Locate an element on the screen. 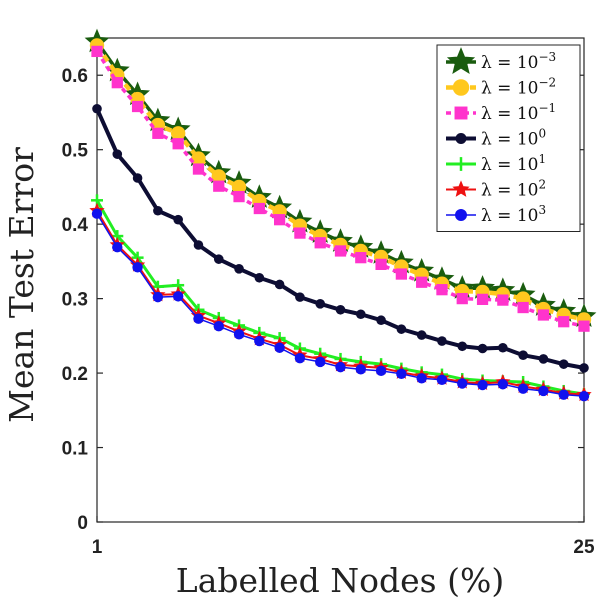  y-tick-label: 0.6 is located at coordinates (75, 76).